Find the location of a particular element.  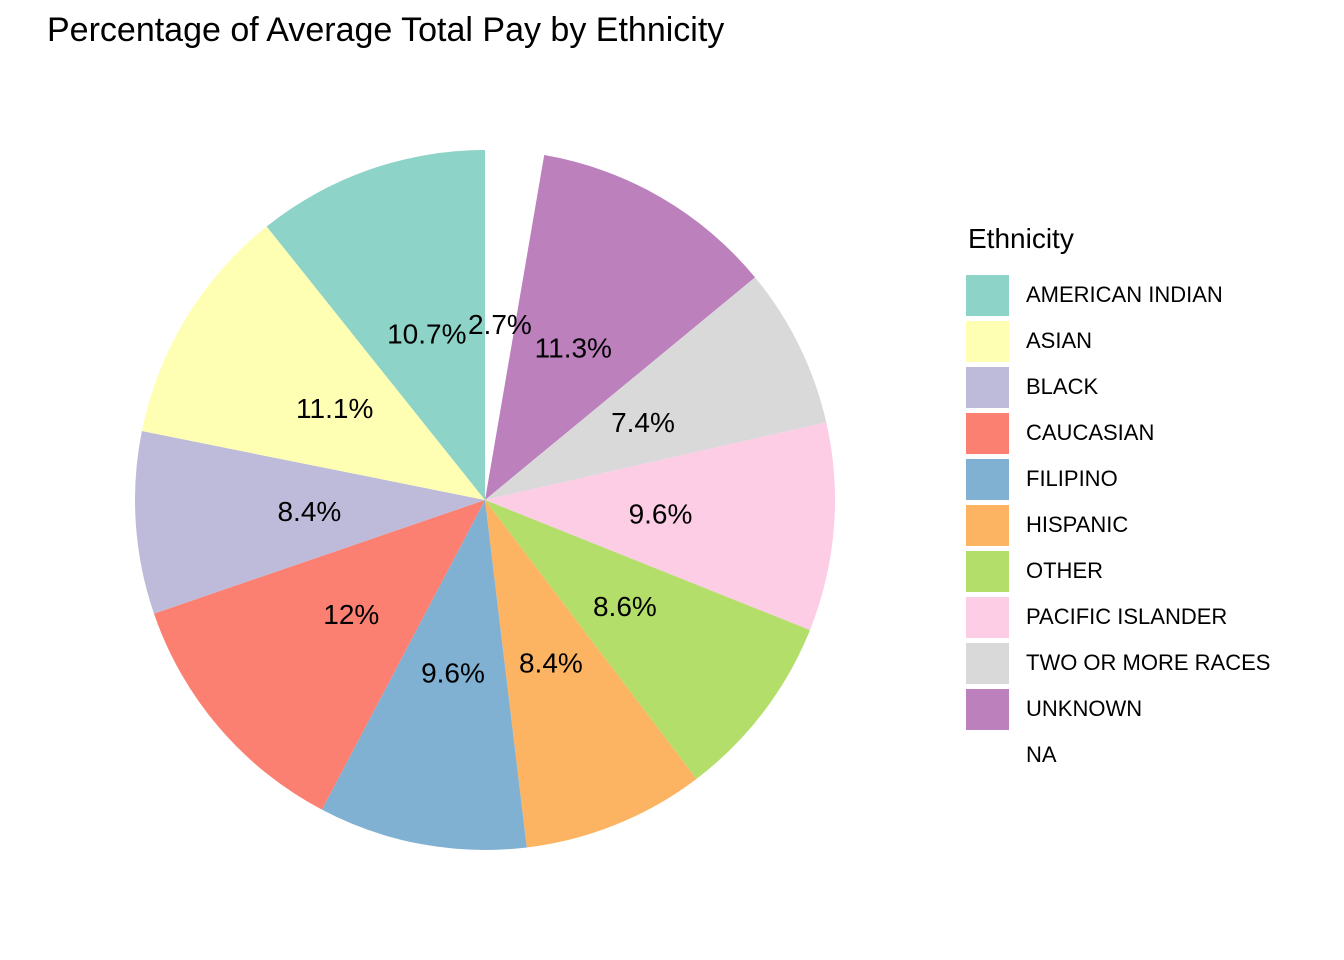

pie-slice-hispanic is located at coordinates (591, 674).